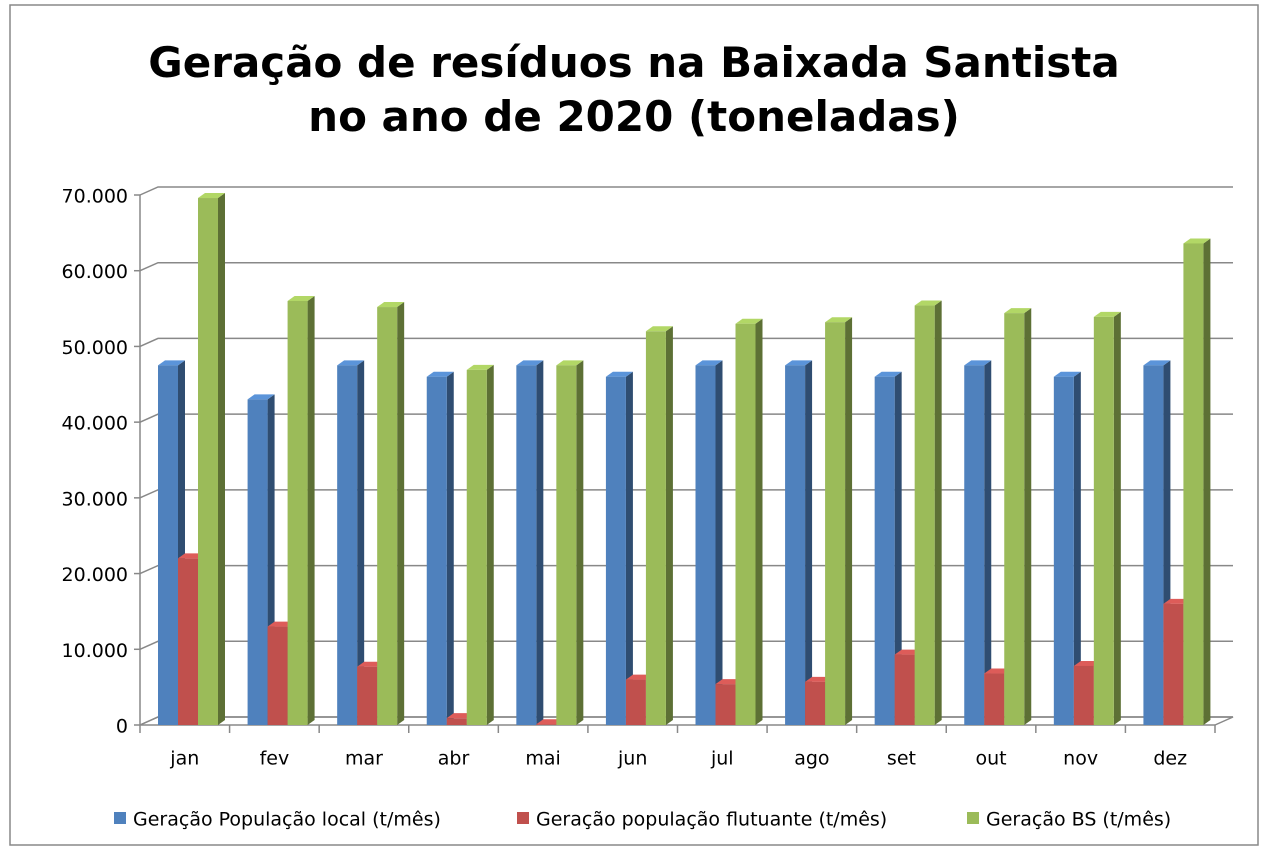 This screenshot has width=1268, height=850. Describe the element at coordinates (990, 759) in the screenshot. I see `x-tick-label: out` at that location.